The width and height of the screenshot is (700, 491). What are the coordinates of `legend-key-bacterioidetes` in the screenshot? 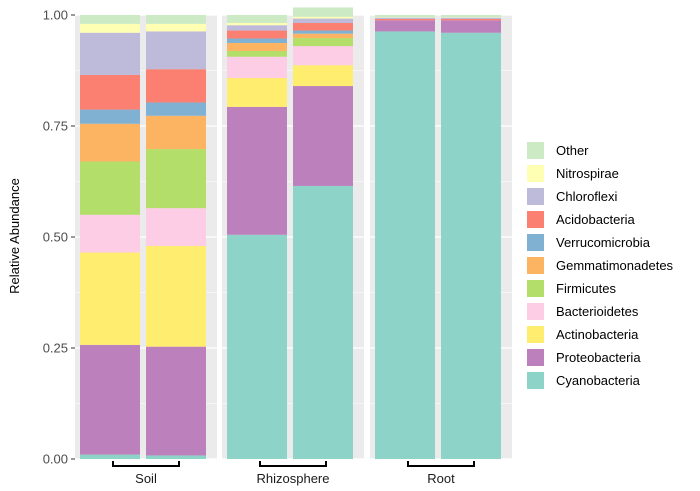 It's located at (535, 311).